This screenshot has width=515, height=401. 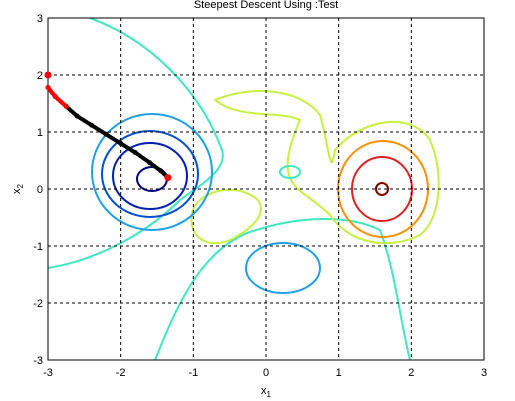 What do you see at coordinates (40, 133) in the screenshot?
I see `y-tick-label: 1` at bounding box center [40, 133].